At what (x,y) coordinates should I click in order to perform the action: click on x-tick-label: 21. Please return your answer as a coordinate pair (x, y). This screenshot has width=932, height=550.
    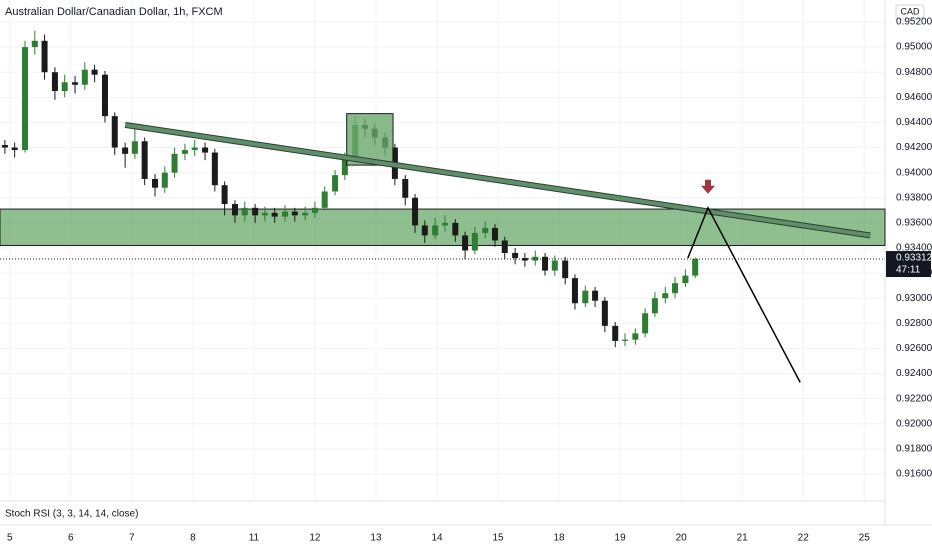
    Looking at the image, I should click on (743, 538).